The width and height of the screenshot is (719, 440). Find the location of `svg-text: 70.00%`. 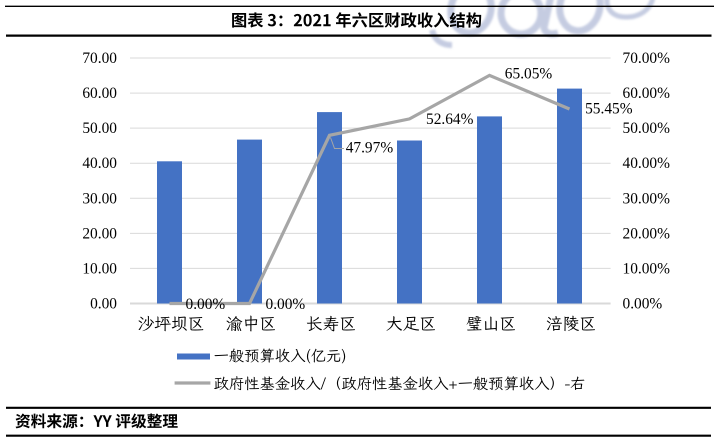

svg-text: 70.00% is located at coordinates (647, 58).